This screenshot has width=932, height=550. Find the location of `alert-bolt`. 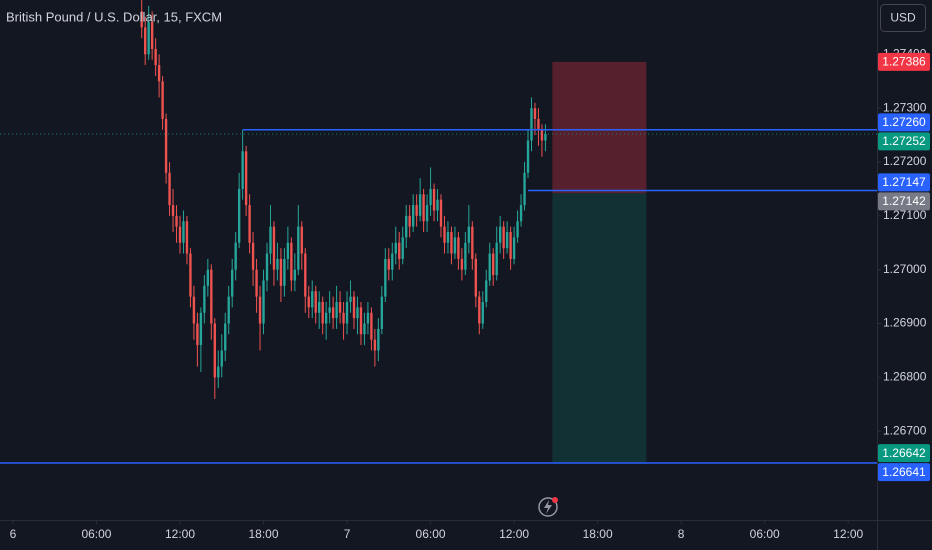

alert-bolt is located at coordinates (548, 507).